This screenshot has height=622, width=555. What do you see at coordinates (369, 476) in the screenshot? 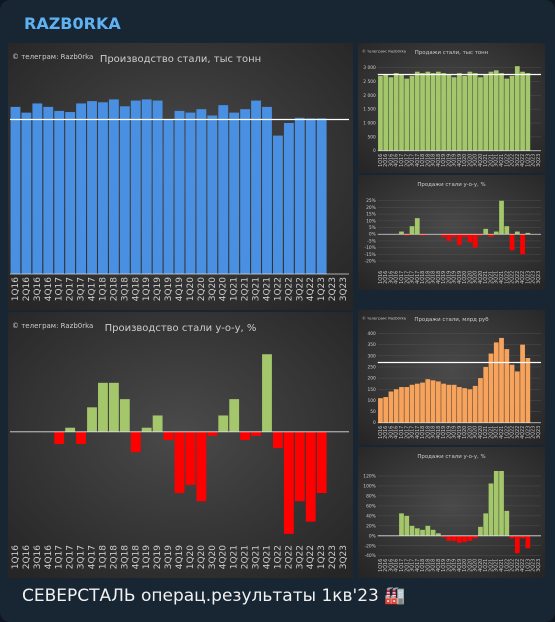
I see `y-tick-label: 120%` at bounding box center [369, 476].